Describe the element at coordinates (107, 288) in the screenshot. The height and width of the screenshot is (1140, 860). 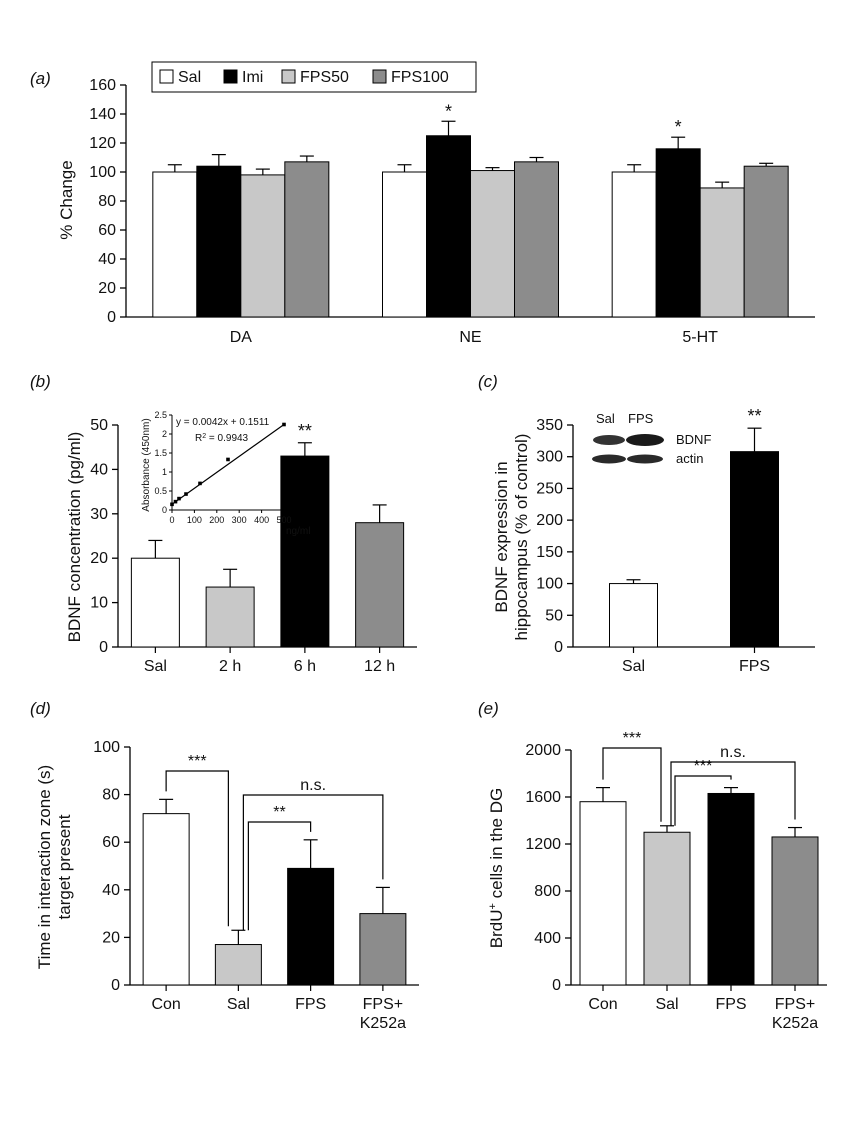
I see `panel-a-ytick-label: 20` at that location.